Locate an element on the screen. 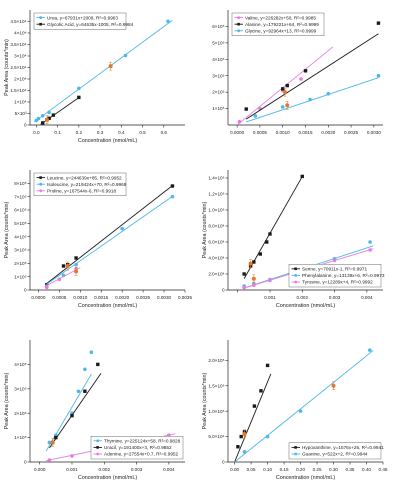  x-tick-label: 0.0010 is located at coordinates (283, 132).